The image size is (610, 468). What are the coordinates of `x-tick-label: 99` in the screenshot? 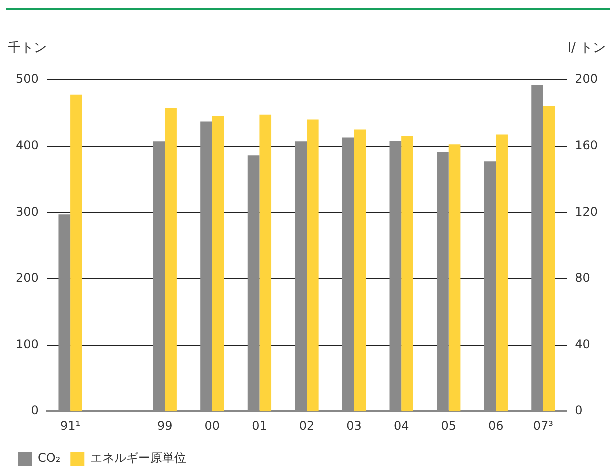 It's located at (165, 425).